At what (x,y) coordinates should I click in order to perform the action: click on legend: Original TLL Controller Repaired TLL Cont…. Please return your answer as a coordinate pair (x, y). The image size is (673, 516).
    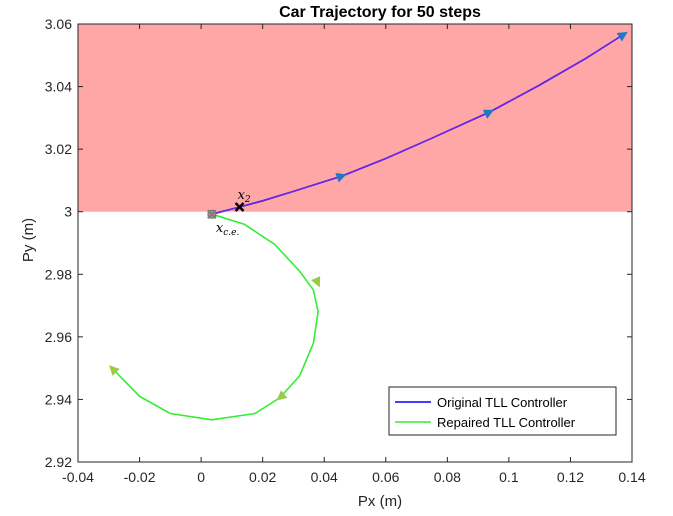
    Looking at the image, I should click on (502, 411).